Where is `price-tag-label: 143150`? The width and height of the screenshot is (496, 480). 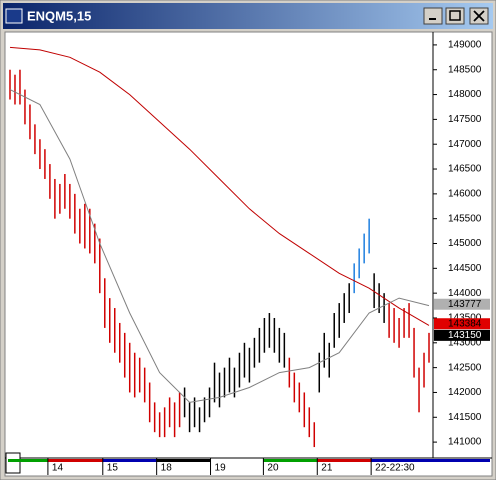
price-tag-label: 143150 is located at coordinates (465, 335).